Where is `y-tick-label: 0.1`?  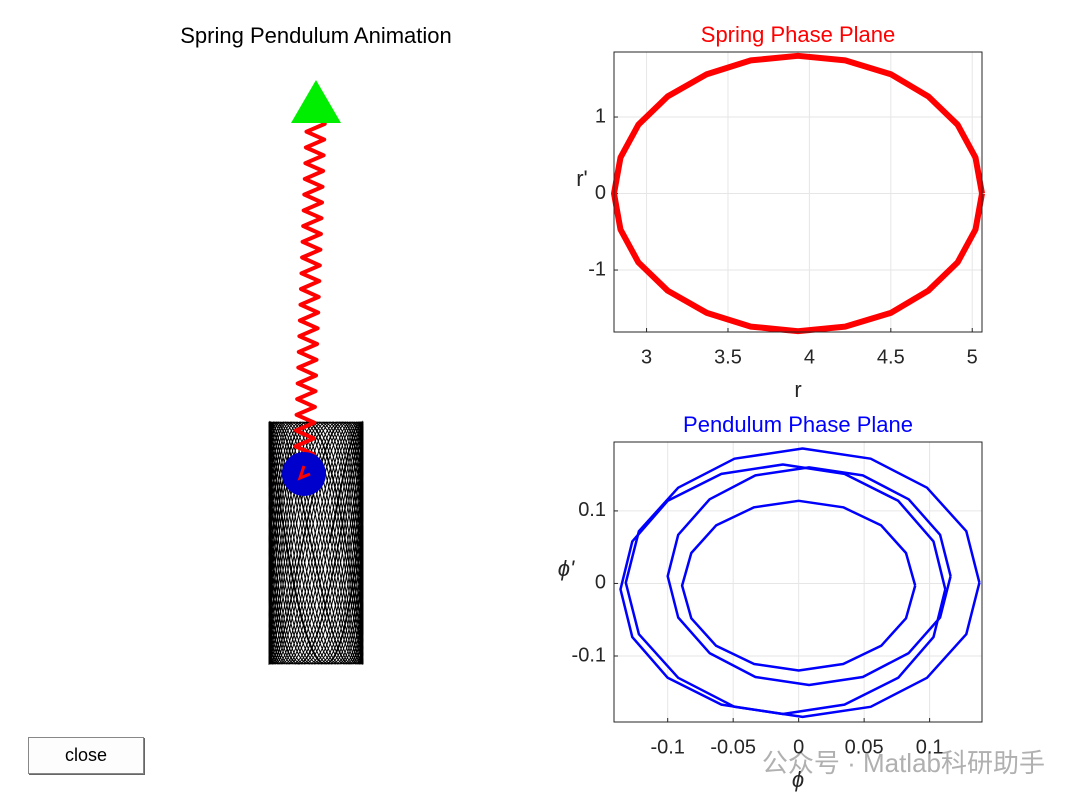 y-tick-label: 0.1 is located at coordinates (592, 510).